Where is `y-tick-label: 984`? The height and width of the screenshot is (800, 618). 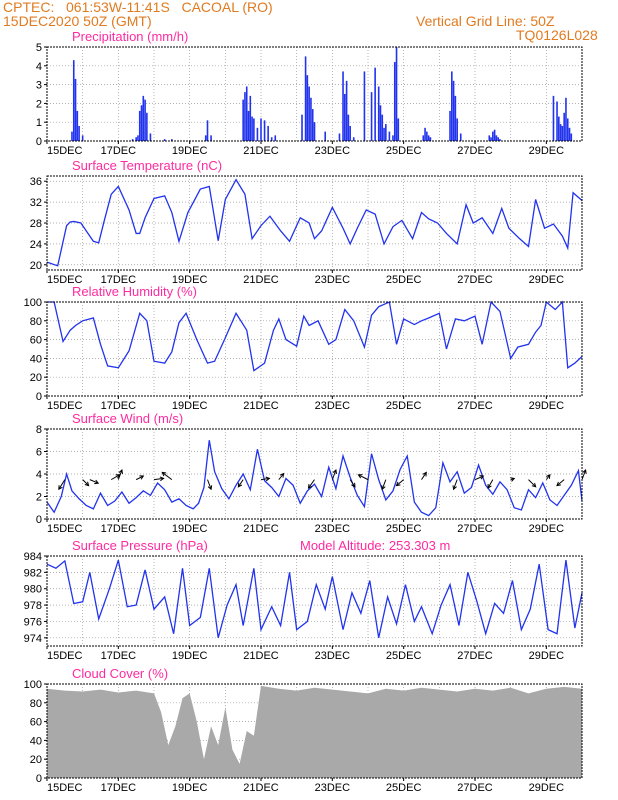 y-tick-label: 984 is located at coordinates (33, 557).